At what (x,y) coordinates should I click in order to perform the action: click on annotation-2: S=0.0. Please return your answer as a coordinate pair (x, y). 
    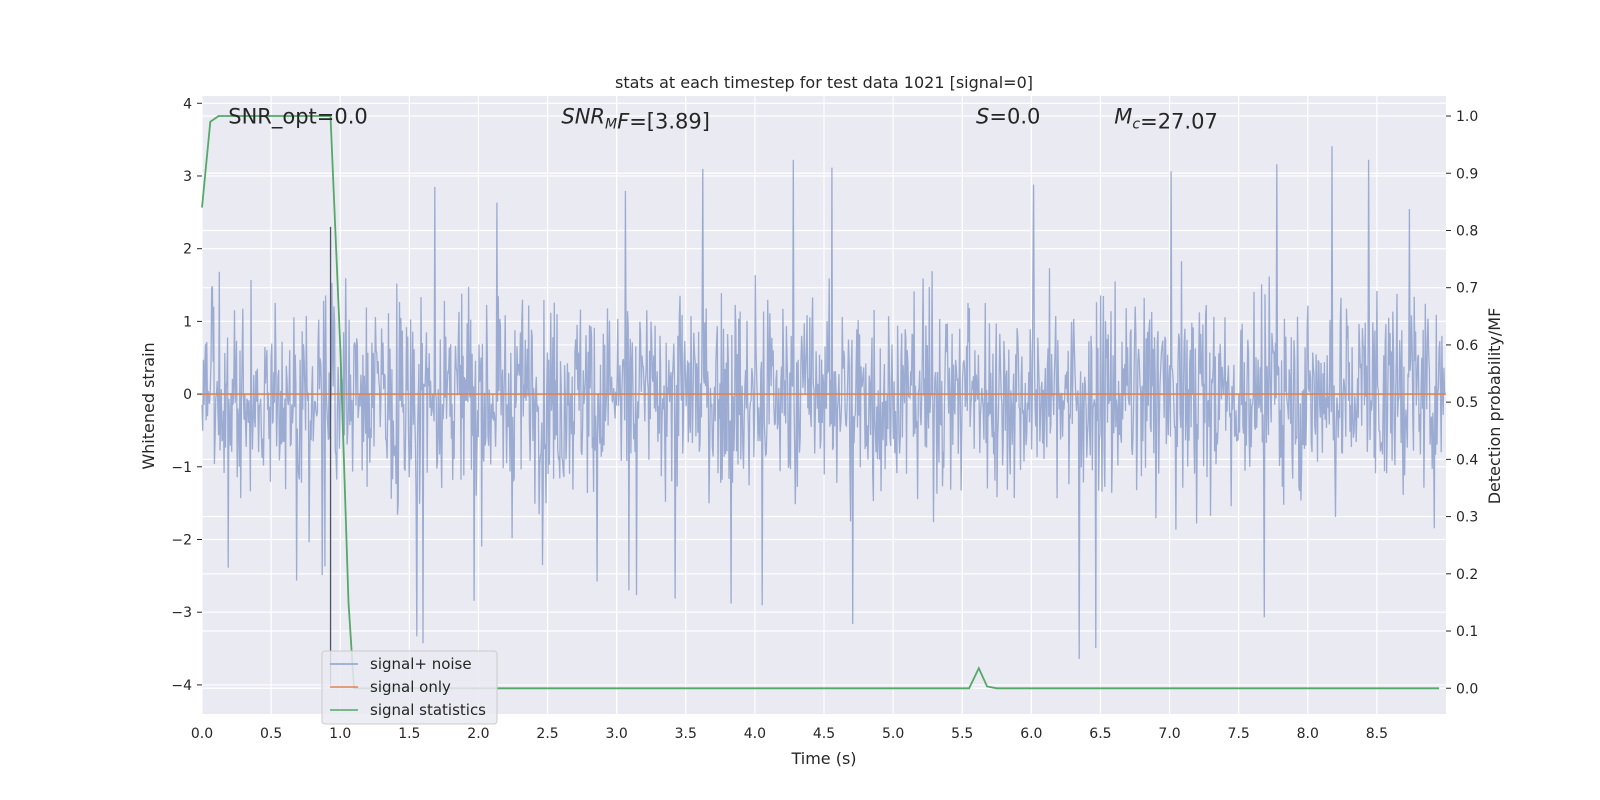
    Looking at the image, I should click on (1008, 116).